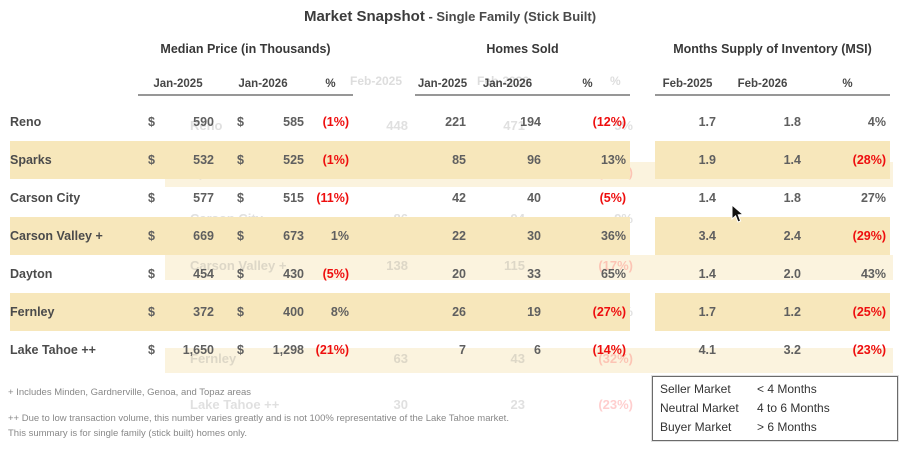 The width and height of the screenshot is (900, 451). Describe the element at coordinates (178, 87) in the screenshot. I see `col-header-price-jan2025: Jan-2025` at that location.